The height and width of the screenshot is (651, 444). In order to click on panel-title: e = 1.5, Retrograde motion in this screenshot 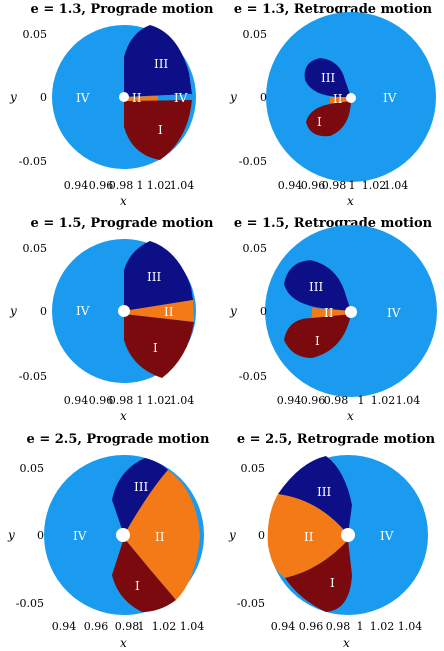, I will do `click(333, 223)`.